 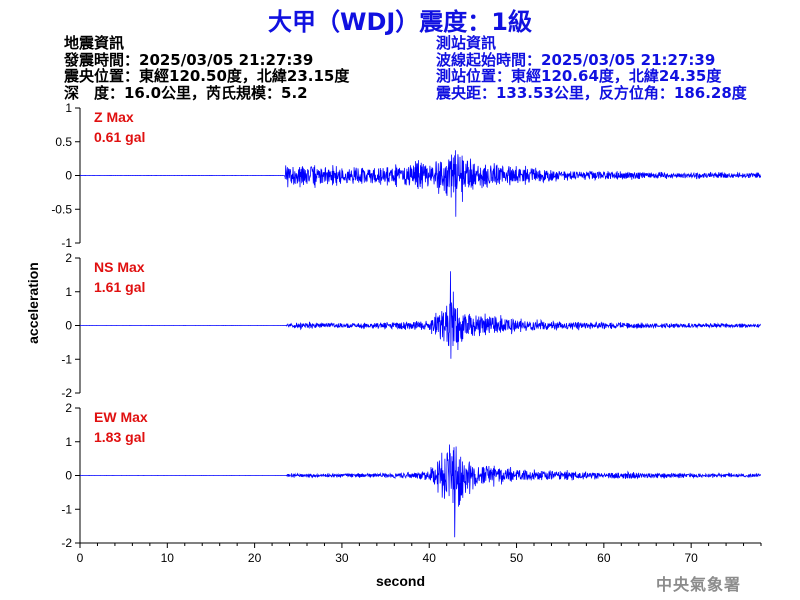 I want to click on x-tick-label: 70, so click(x=691, y=558).